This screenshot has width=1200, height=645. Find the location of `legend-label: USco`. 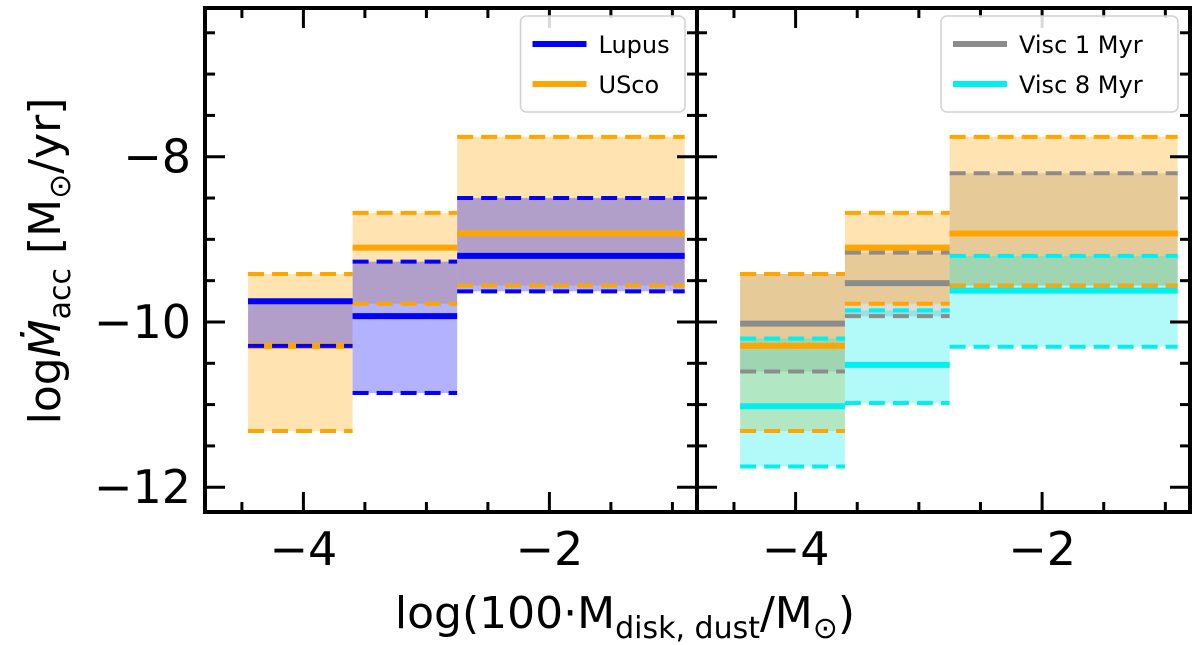

legend-label: USco is located at coordinates (629, 85).